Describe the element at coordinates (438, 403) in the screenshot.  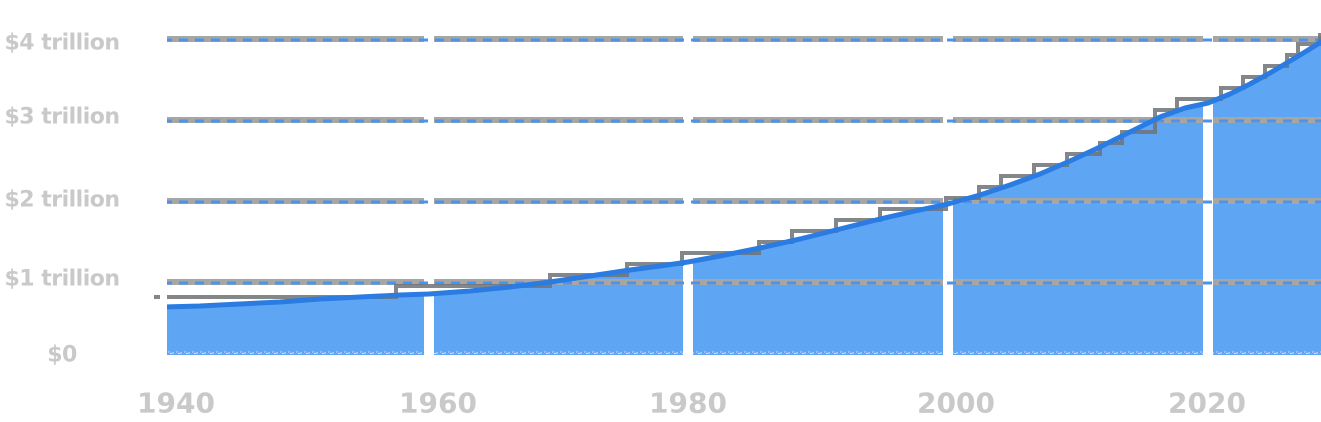
I see `x-axis-label-2: 1960` at that location.